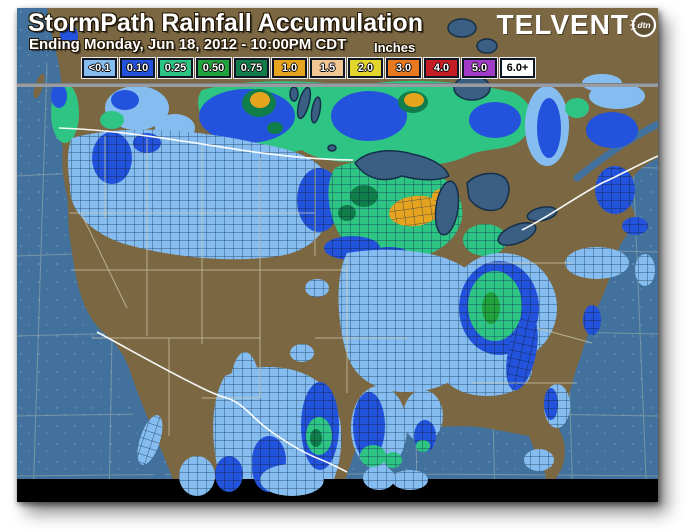 The height and width of the screenshot is (532, 692). Describe the element at coordinates (479, 68) in the screenshot. I see `legend-item: 5.0` at that location.